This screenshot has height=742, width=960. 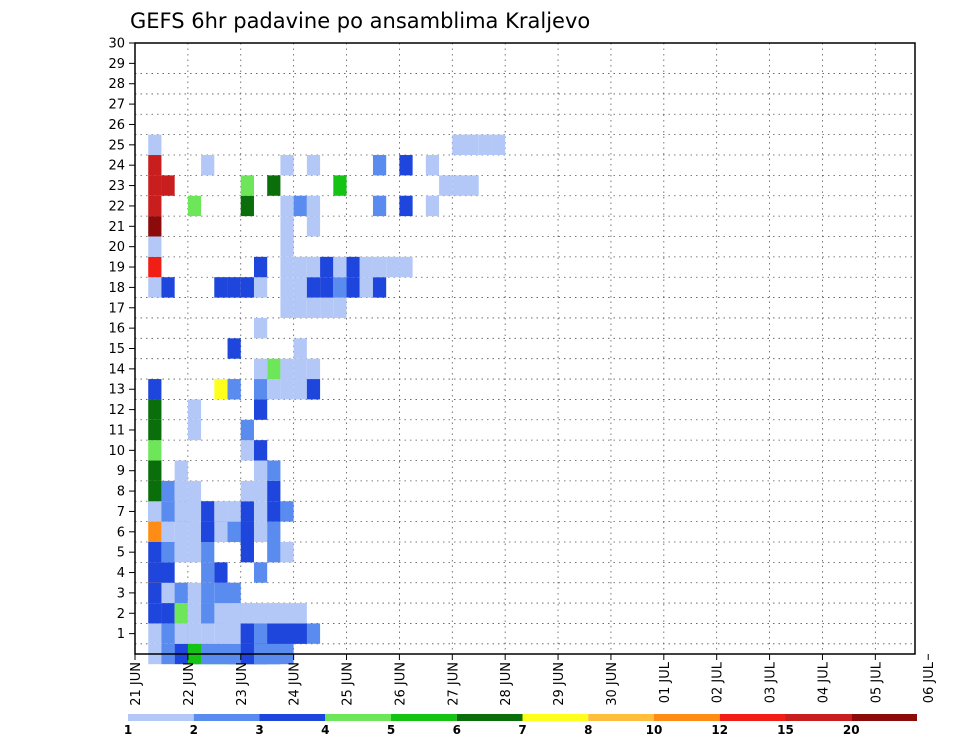 I want to click on legend-label: 20, so click(x=851, y=730).